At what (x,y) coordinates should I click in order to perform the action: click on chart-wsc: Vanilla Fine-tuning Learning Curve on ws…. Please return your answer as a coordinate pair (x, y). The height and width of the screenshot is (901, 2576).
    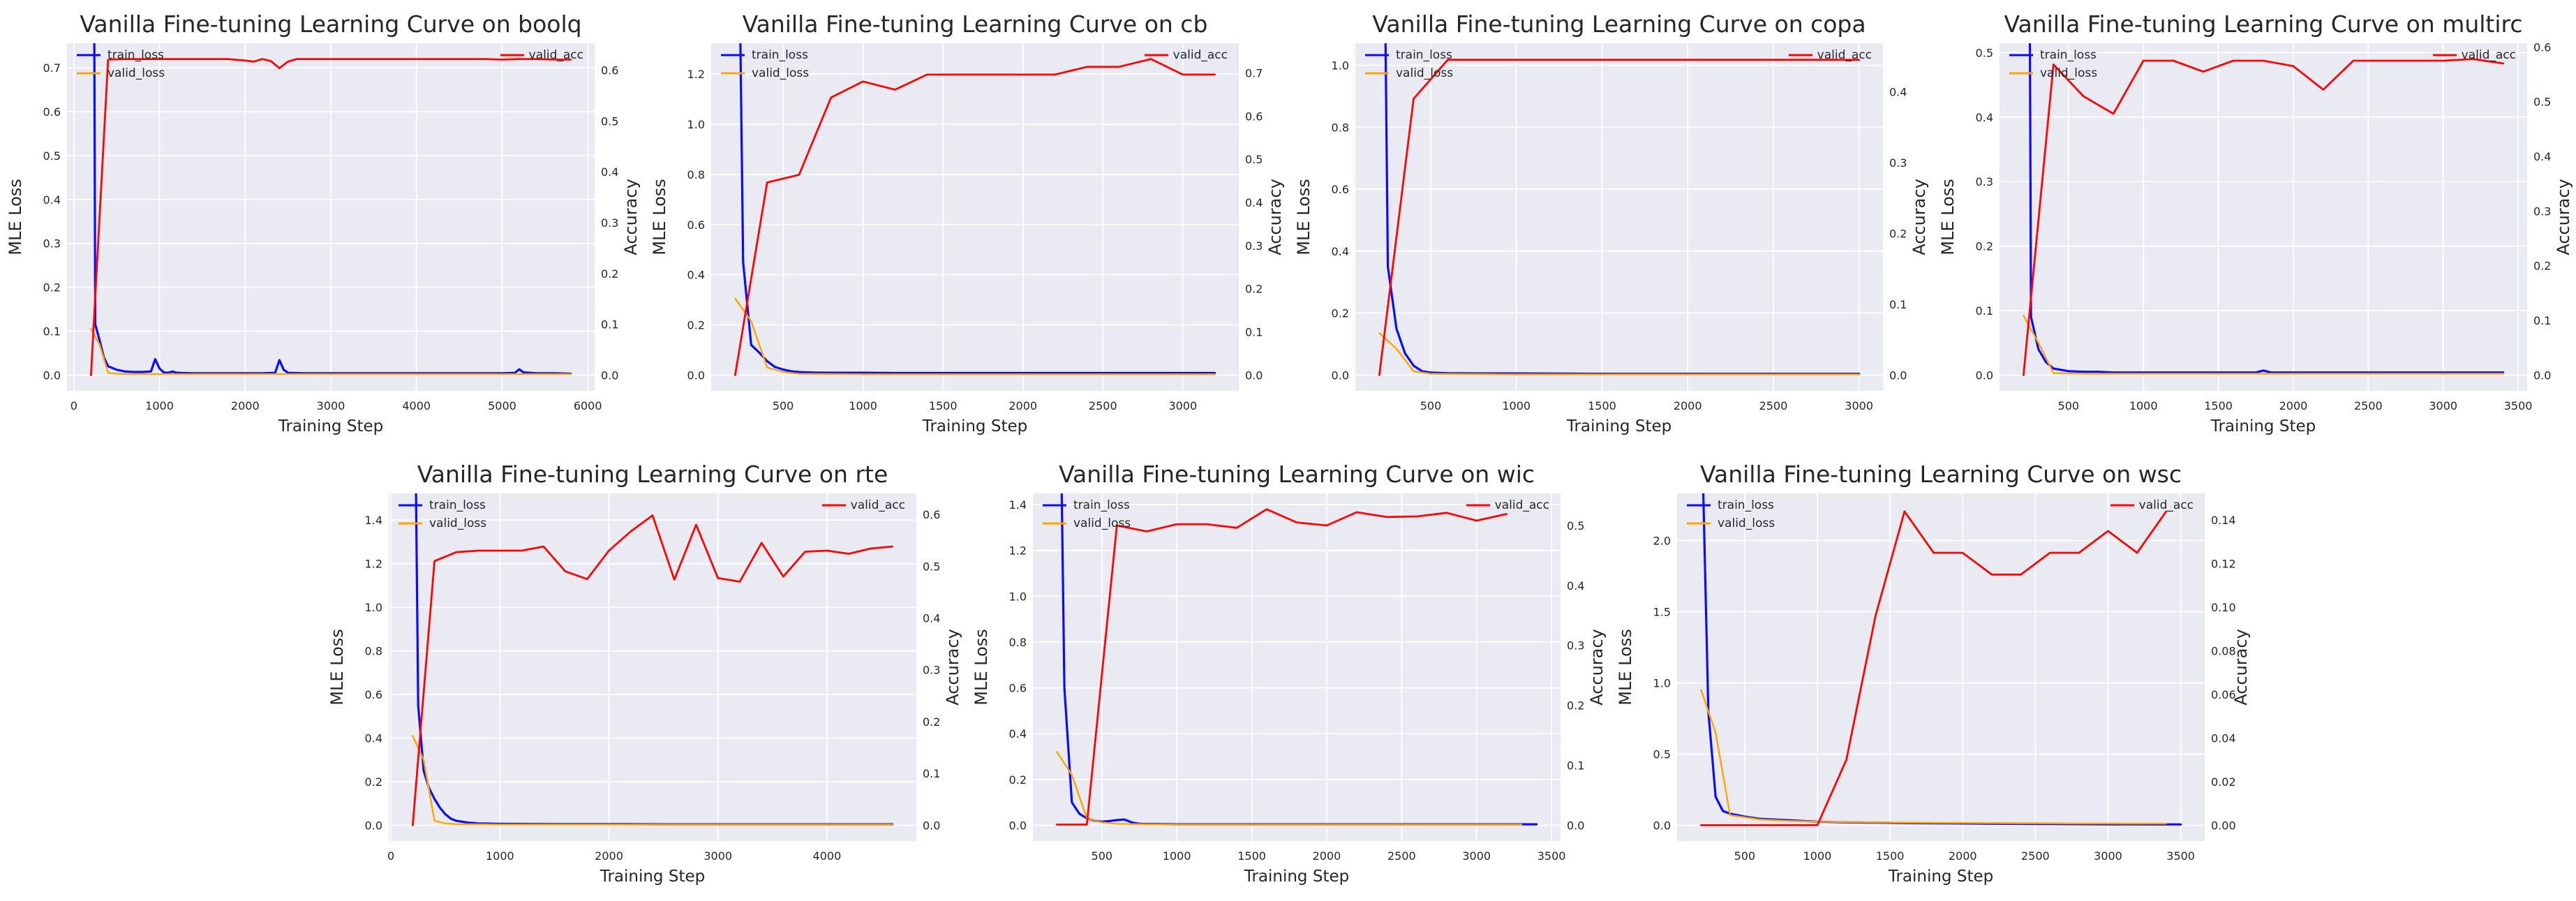
    Looking at the image, I should click on (1932, 675).